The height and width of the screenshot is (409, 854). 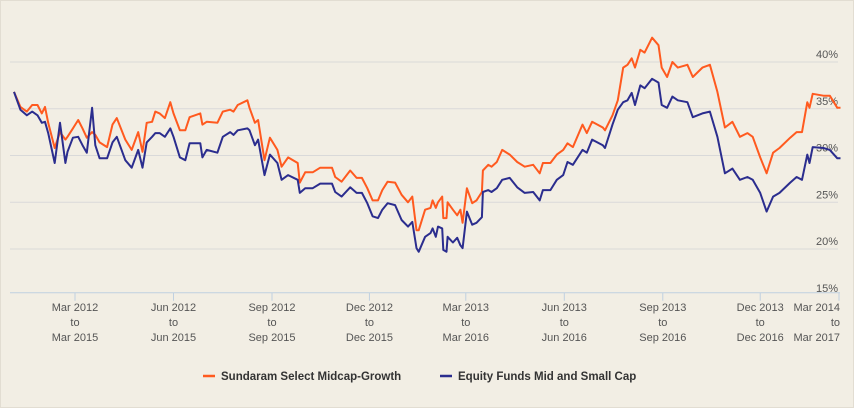 I want to click on y-axis: 15%20%25%30%35%40%, so click(x=827, y=172).